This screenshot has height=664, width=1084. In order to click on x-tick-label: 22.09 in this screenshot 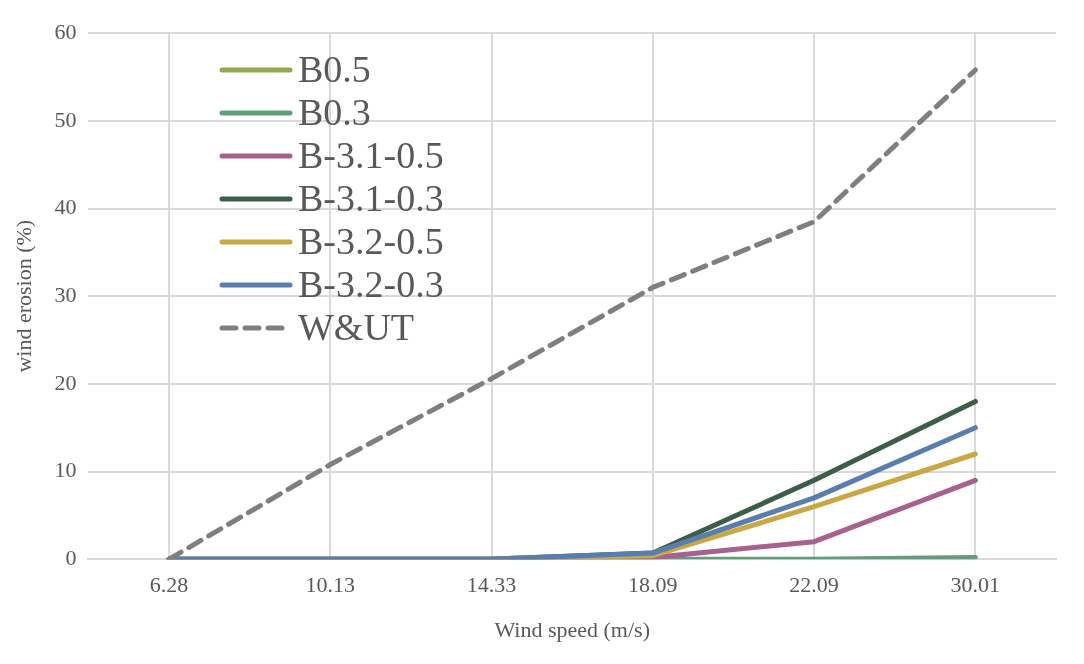, I will do `click(814, 585)`.